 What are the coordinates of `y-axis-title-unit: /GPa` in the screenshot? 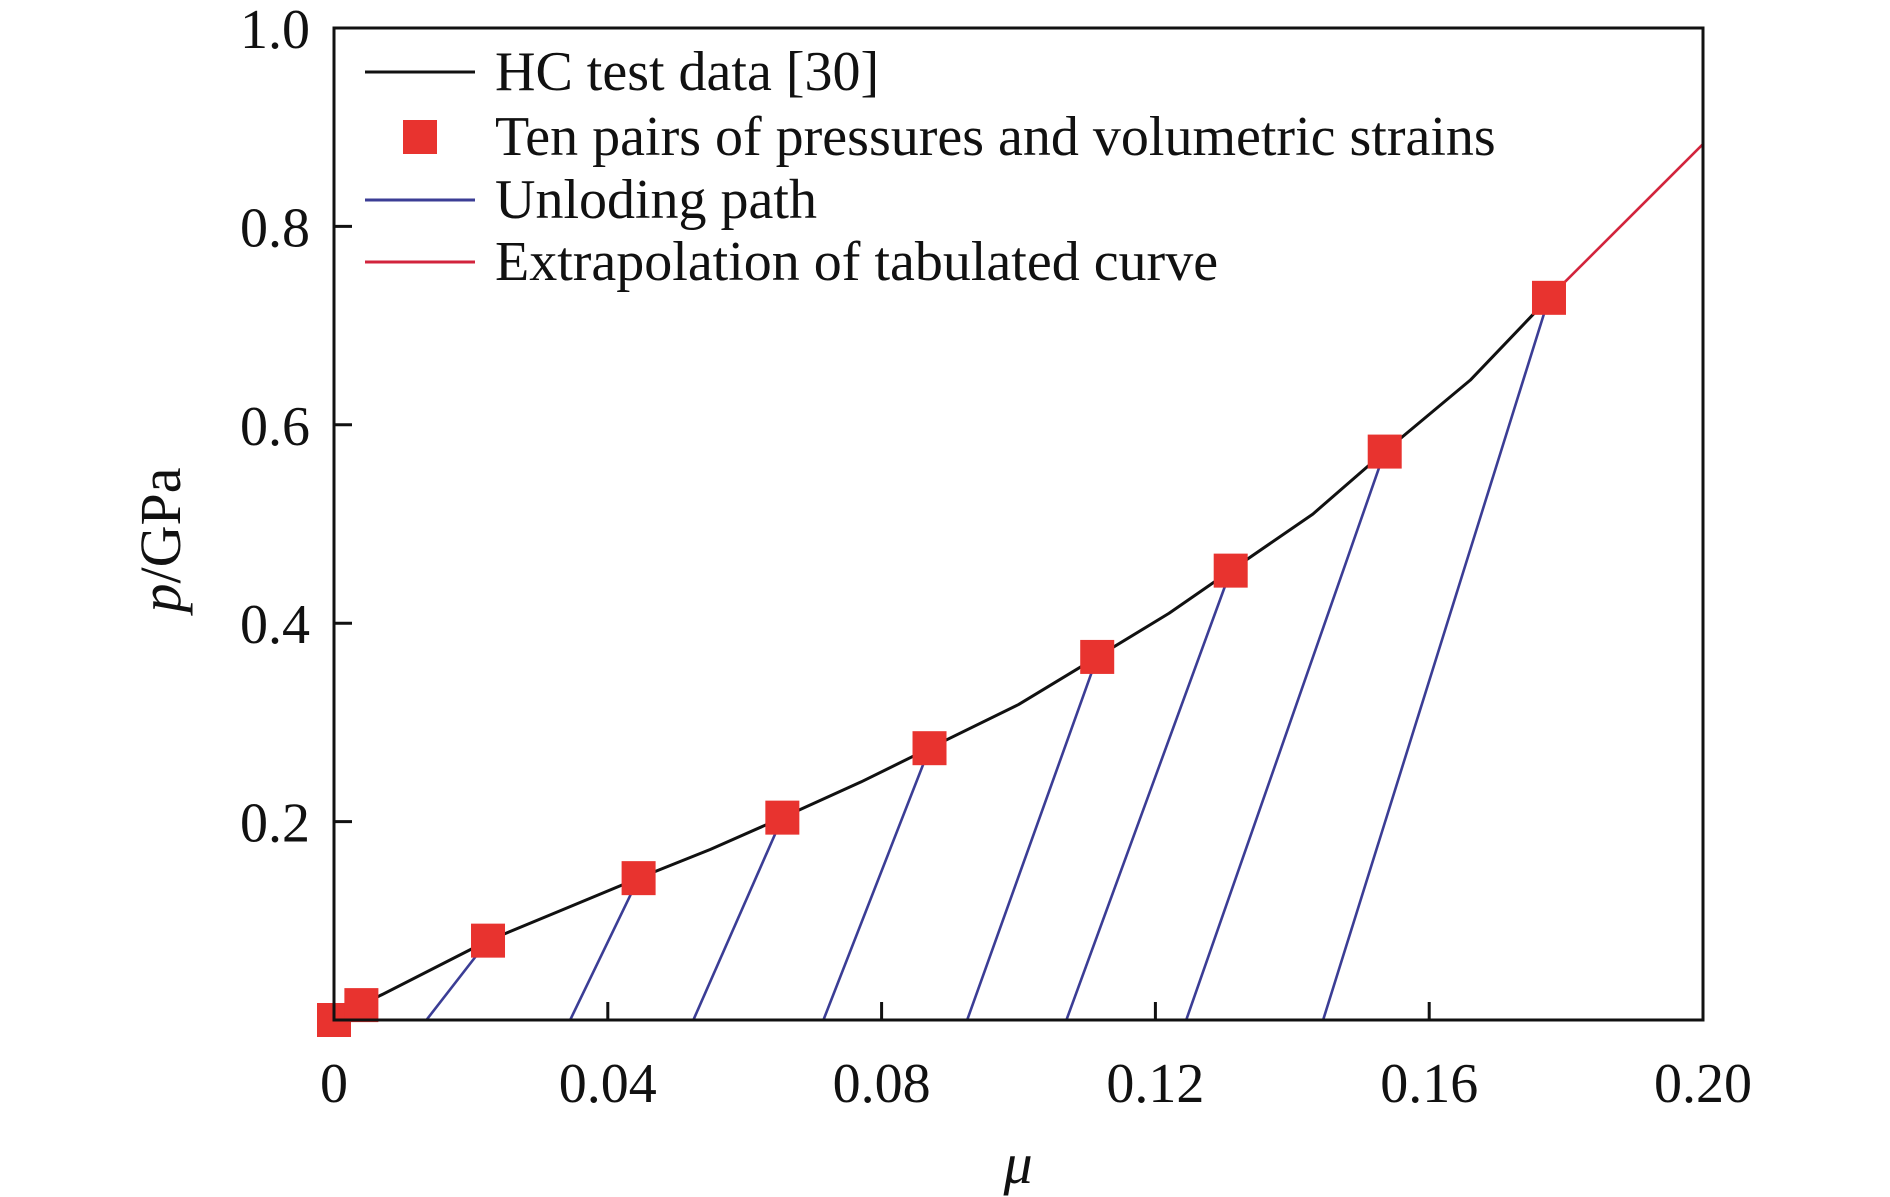 It's located at (160, 526).